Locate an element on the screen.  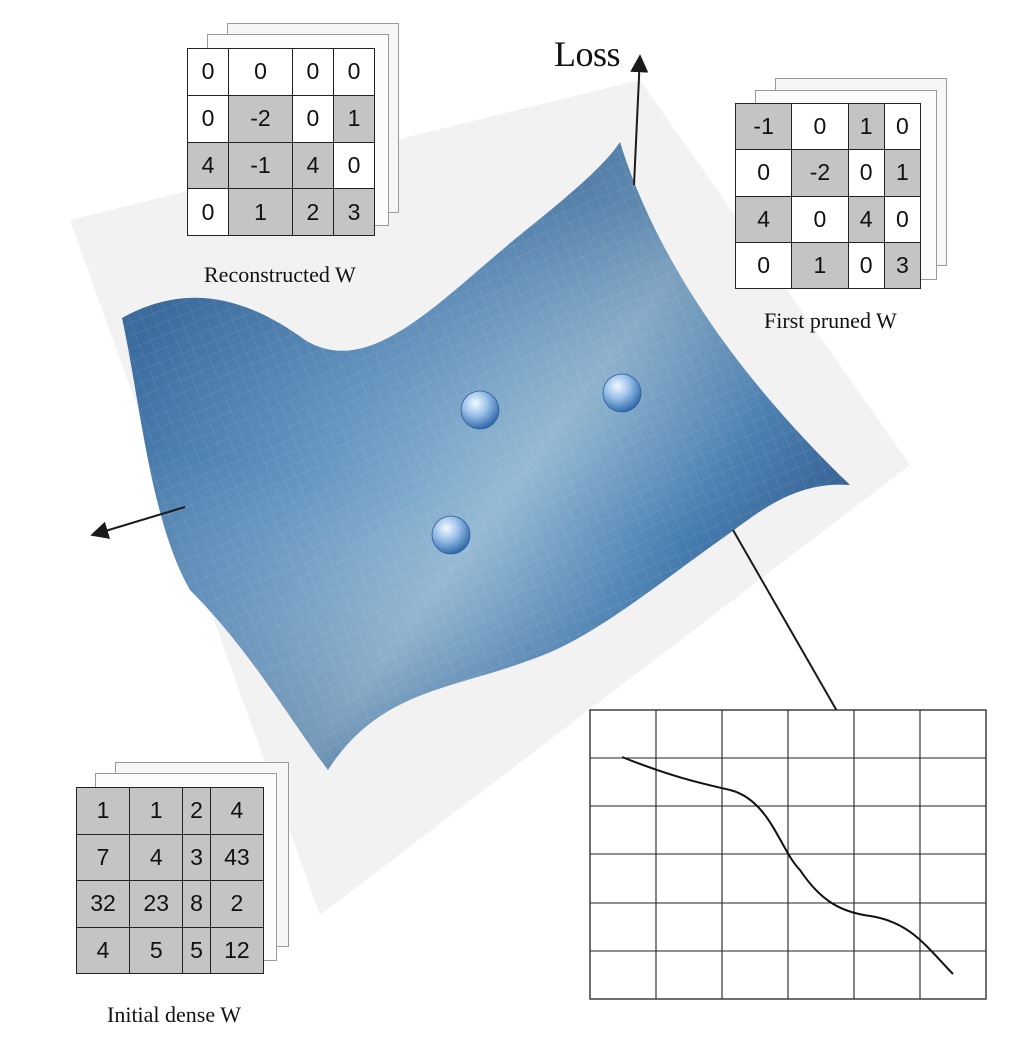
inset-plot is located at coordinates (788, 854).